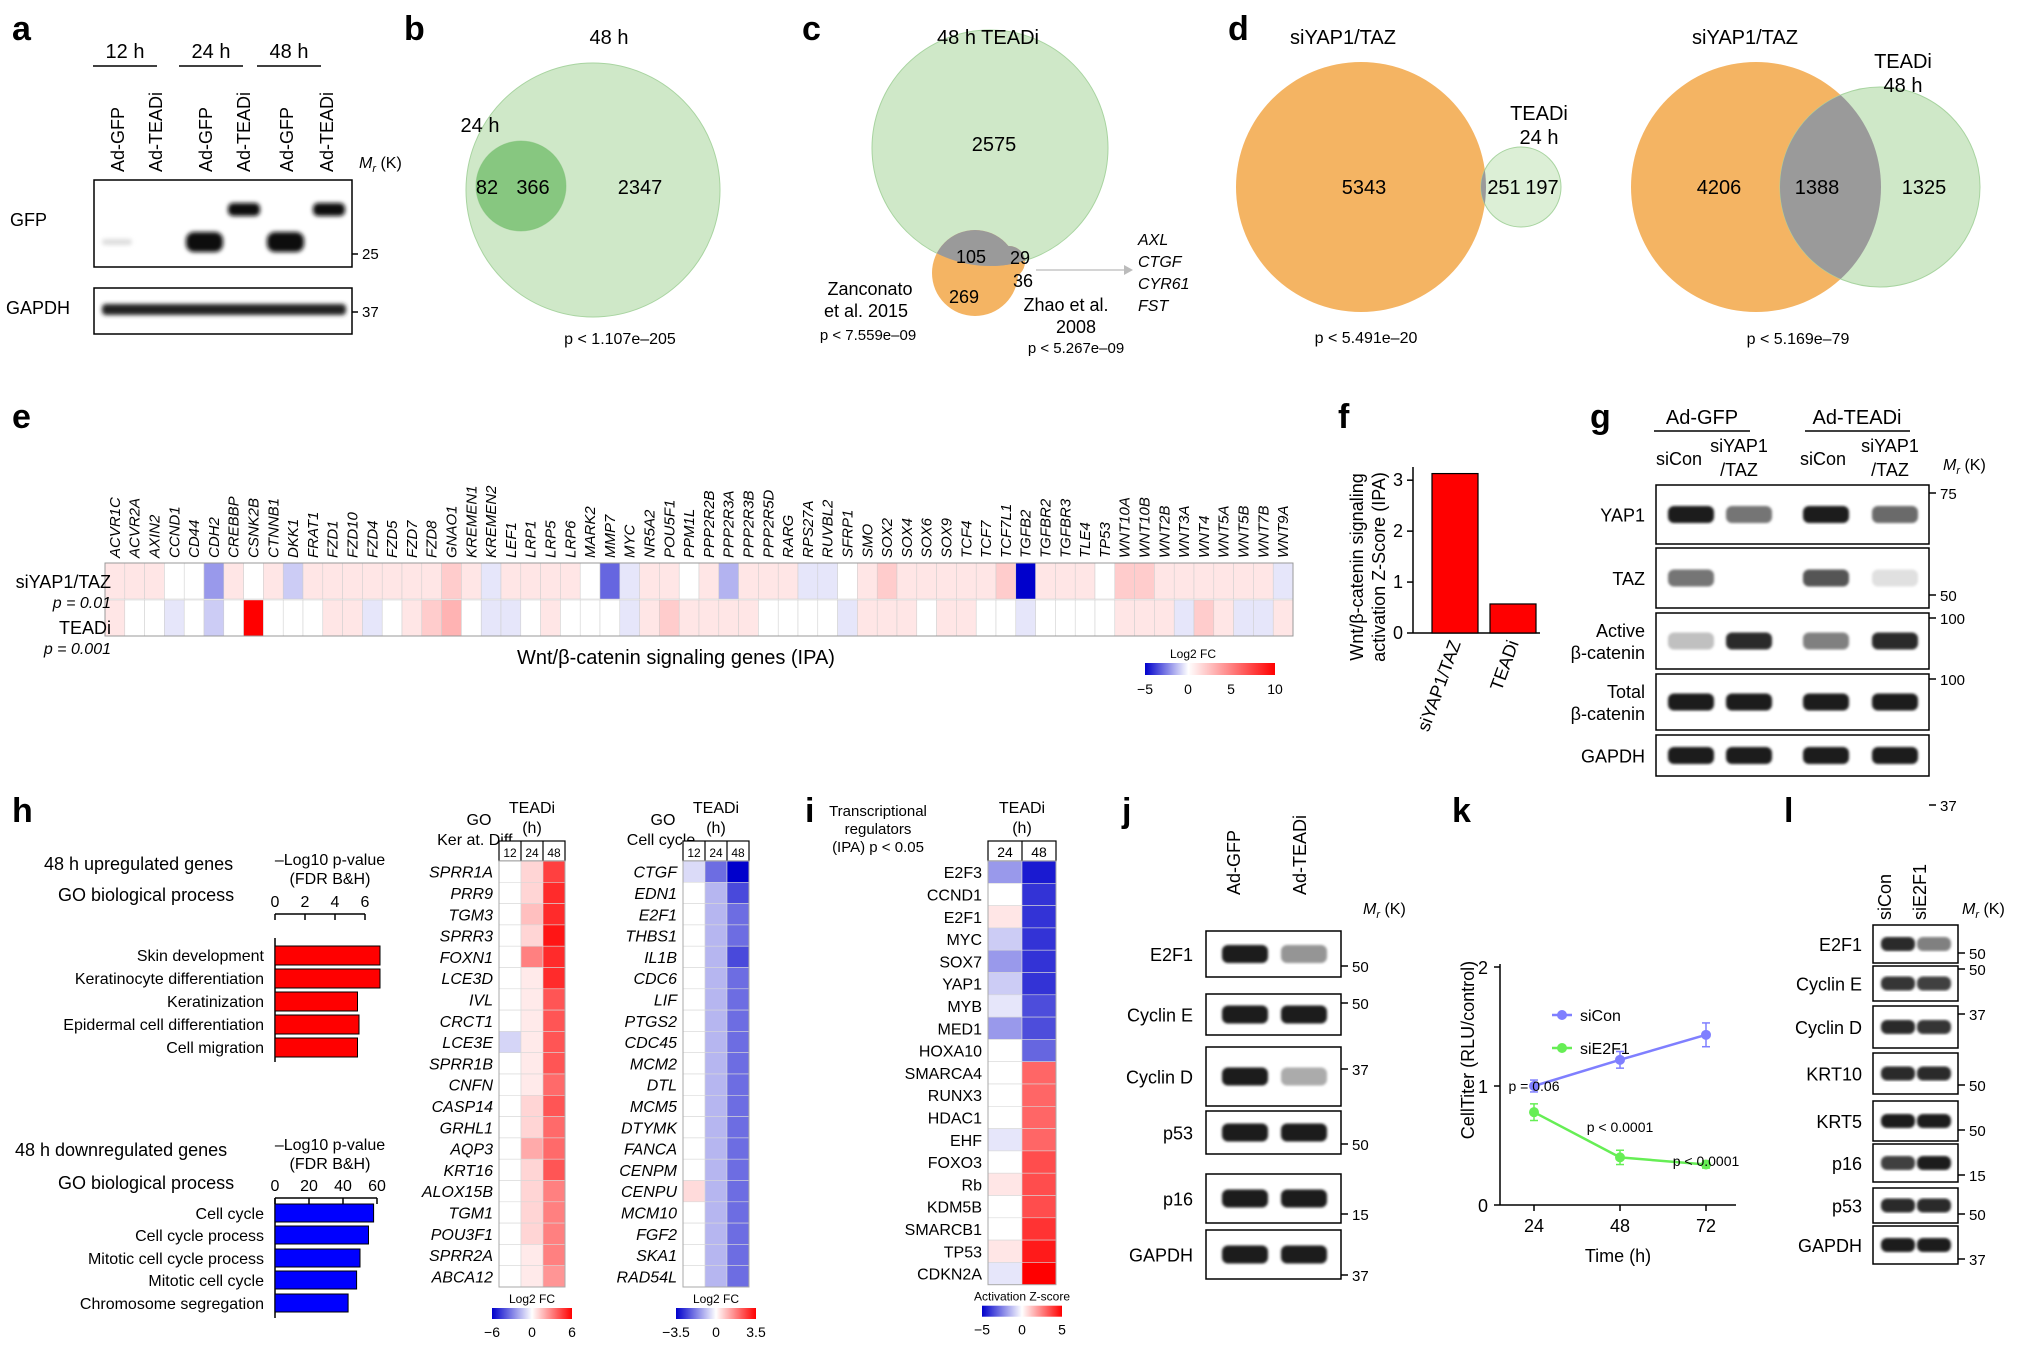 Image resolution: width=2024 pixels, height=1361 pixels. Describe the element at coordinates (1022, 1297) in the screenshot. I see `panel-i-hm-scale-title: Activation Z-score` at that location.